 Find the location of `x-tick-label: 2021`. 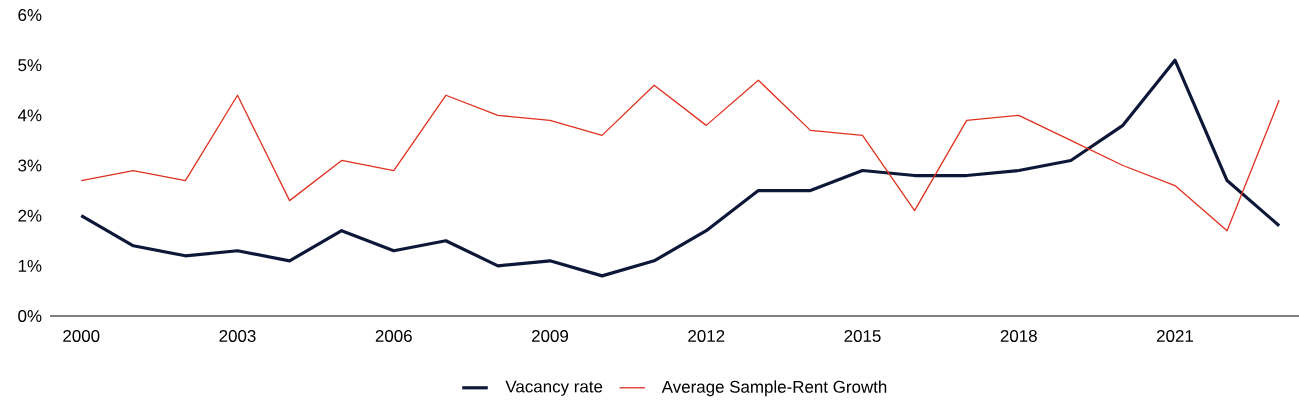

x-tick-label: 2021 is located at coordinates (1175, 335).